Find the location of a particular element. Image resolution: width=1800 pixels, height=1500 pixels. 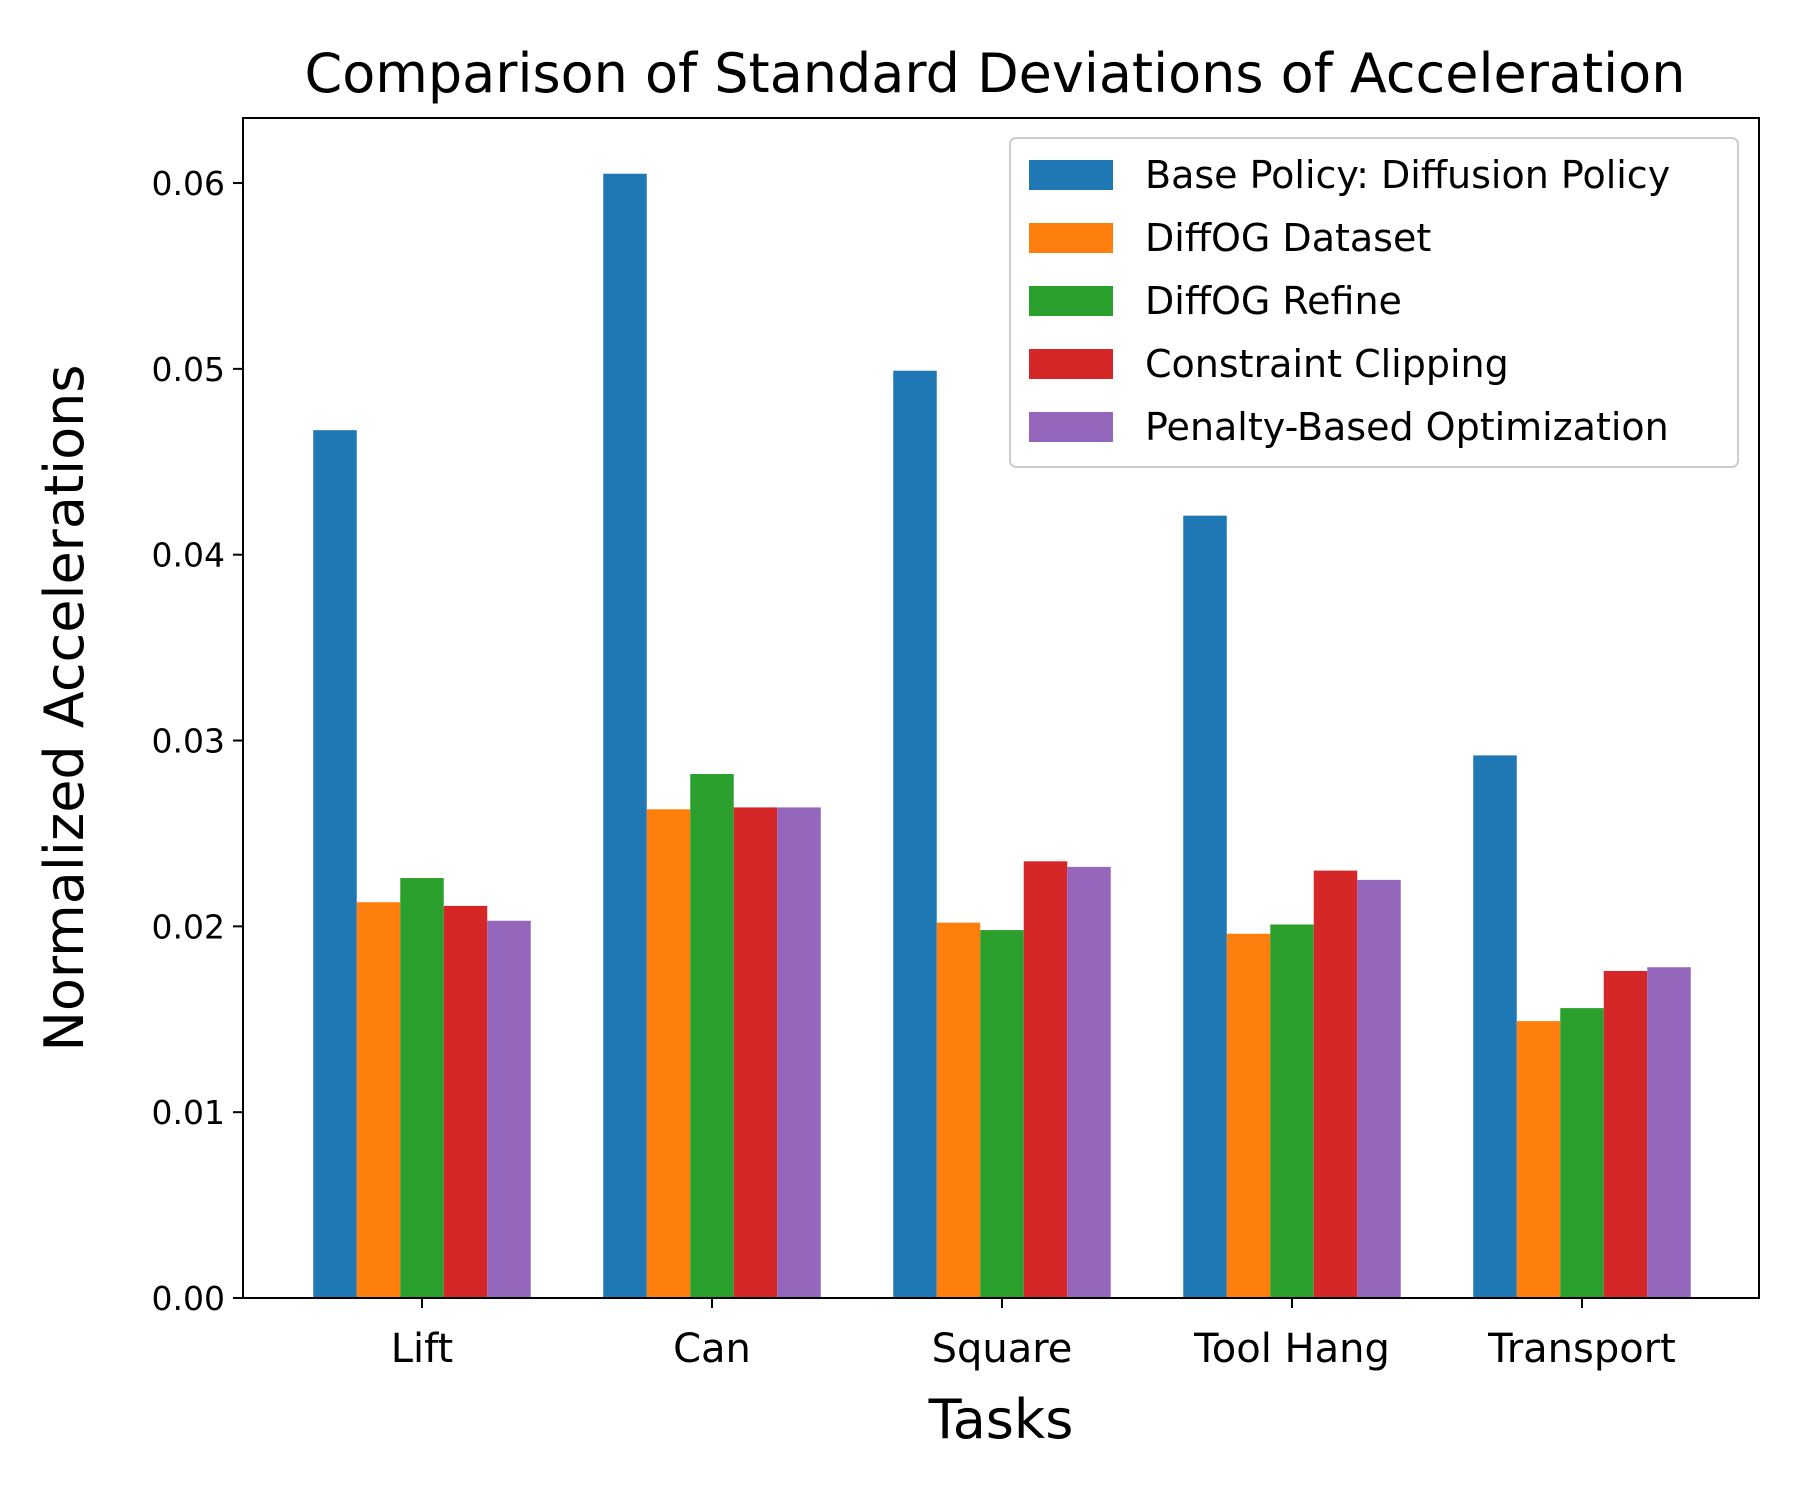

legend-label: DiffOG Dataset is located at coordinates (1288, 238).